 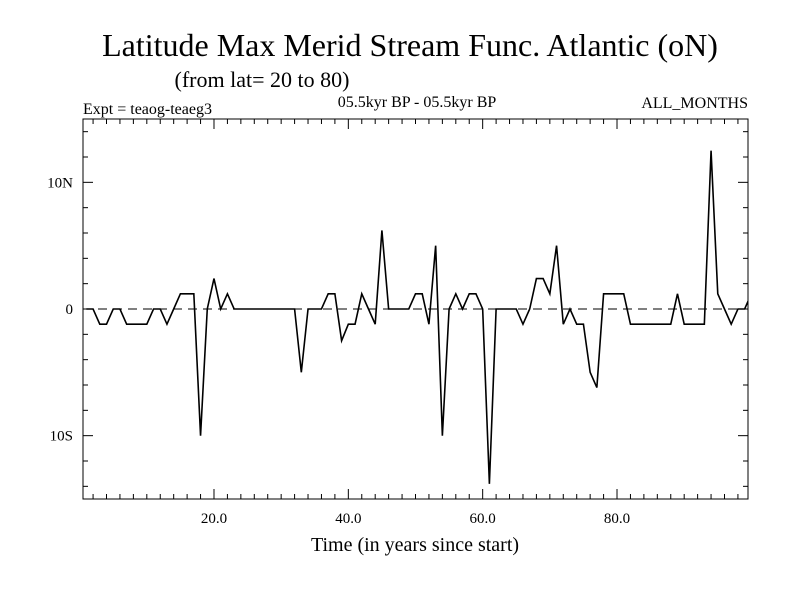 I want to click on experiment-label: Expt = teaog-teaeg3, so click(x=147, y=109).